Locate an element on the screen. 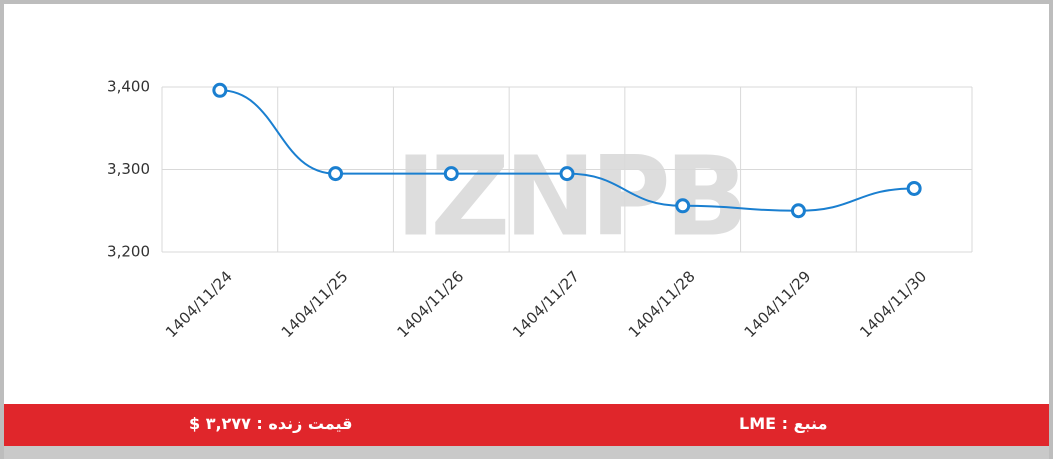 The width and height of the screenshot is (1053, 459). live-price: قیمت زنده : ۳,۲۷۷ $ is located at coordinates (271, 423).